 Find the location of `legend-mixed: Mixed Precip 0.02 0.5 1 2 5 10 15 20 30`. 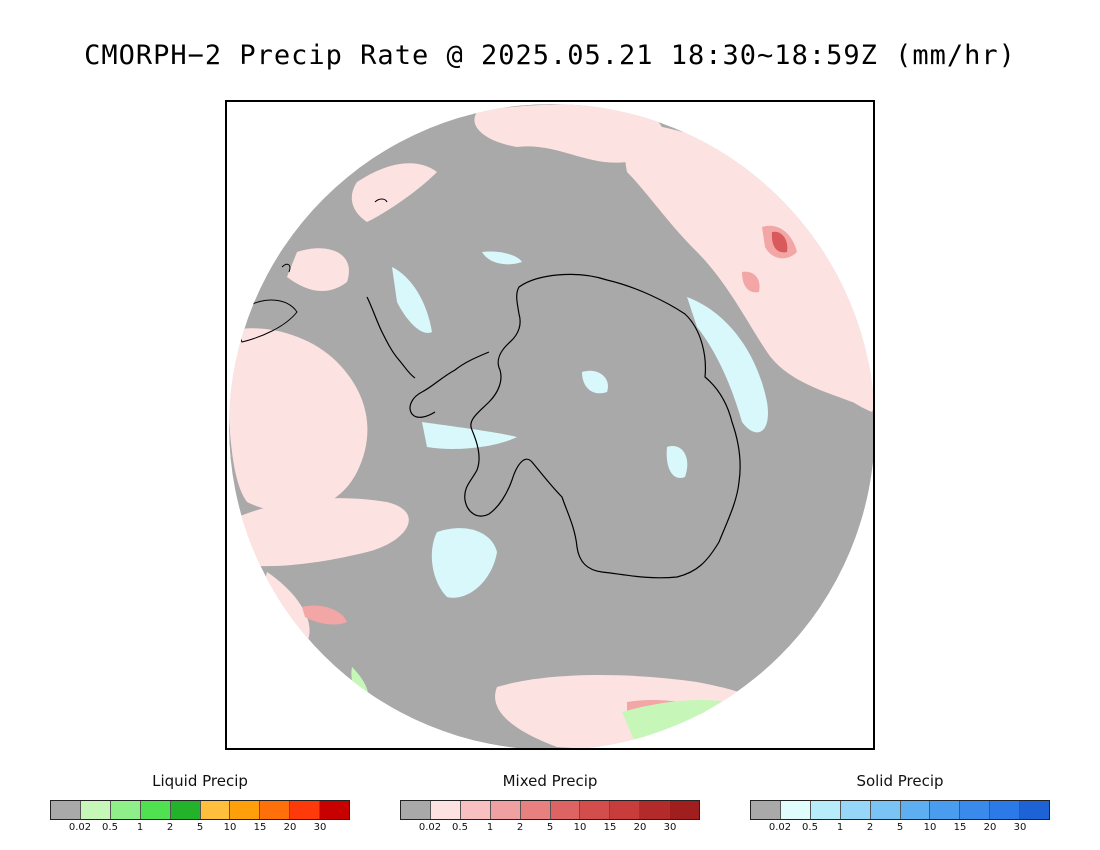

legend-mixed: Mixed Precip 0.02 0.5 1 2 5 10 15 20 30 is located at coordinates (550, 804).